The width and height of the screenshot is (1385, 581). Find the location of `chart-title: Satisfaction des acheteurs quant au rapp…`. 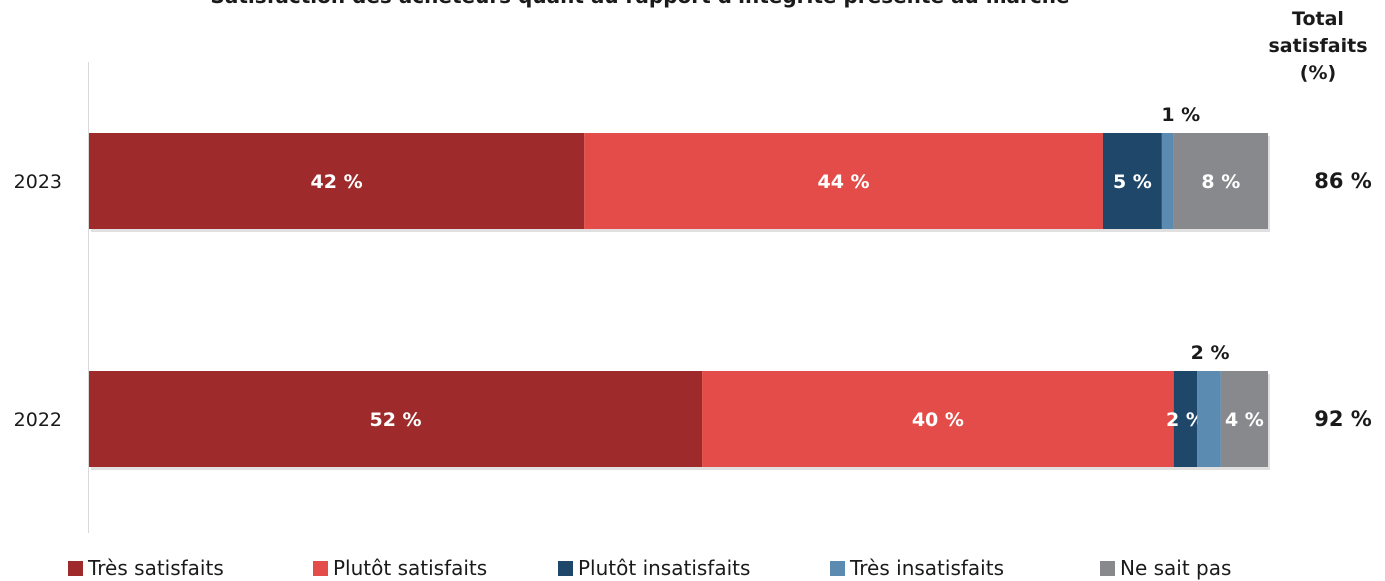

chart-title: Satisfaction des acheteurs quant au rapp… is located at coordinates (640, 4).